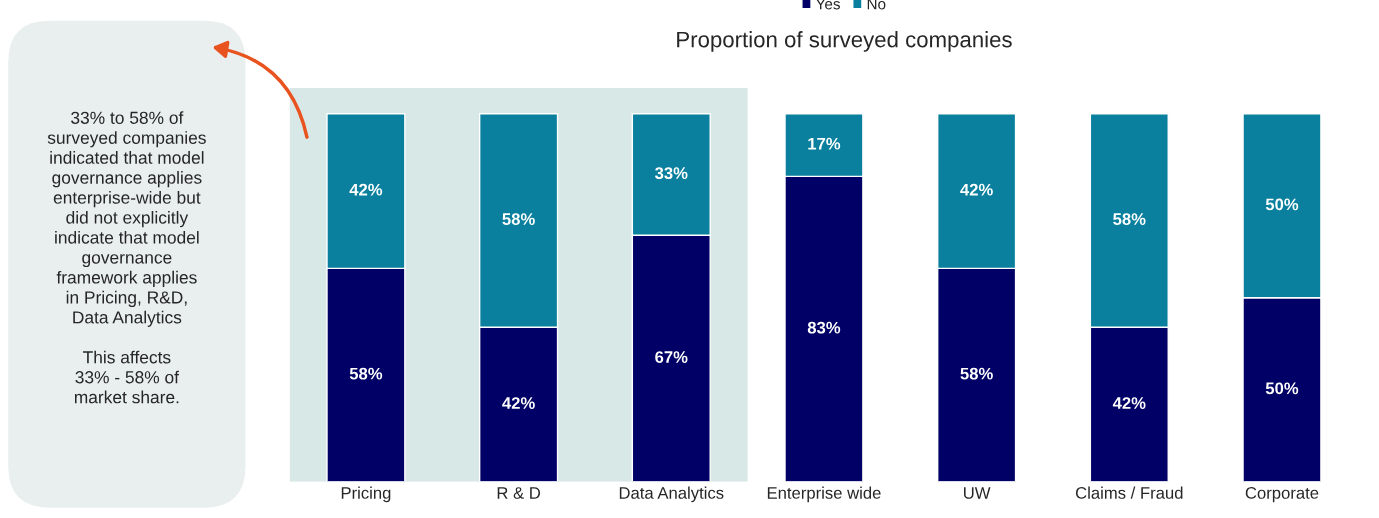  I want to click on x-tick-label: Corporate, so click(1282, 495).